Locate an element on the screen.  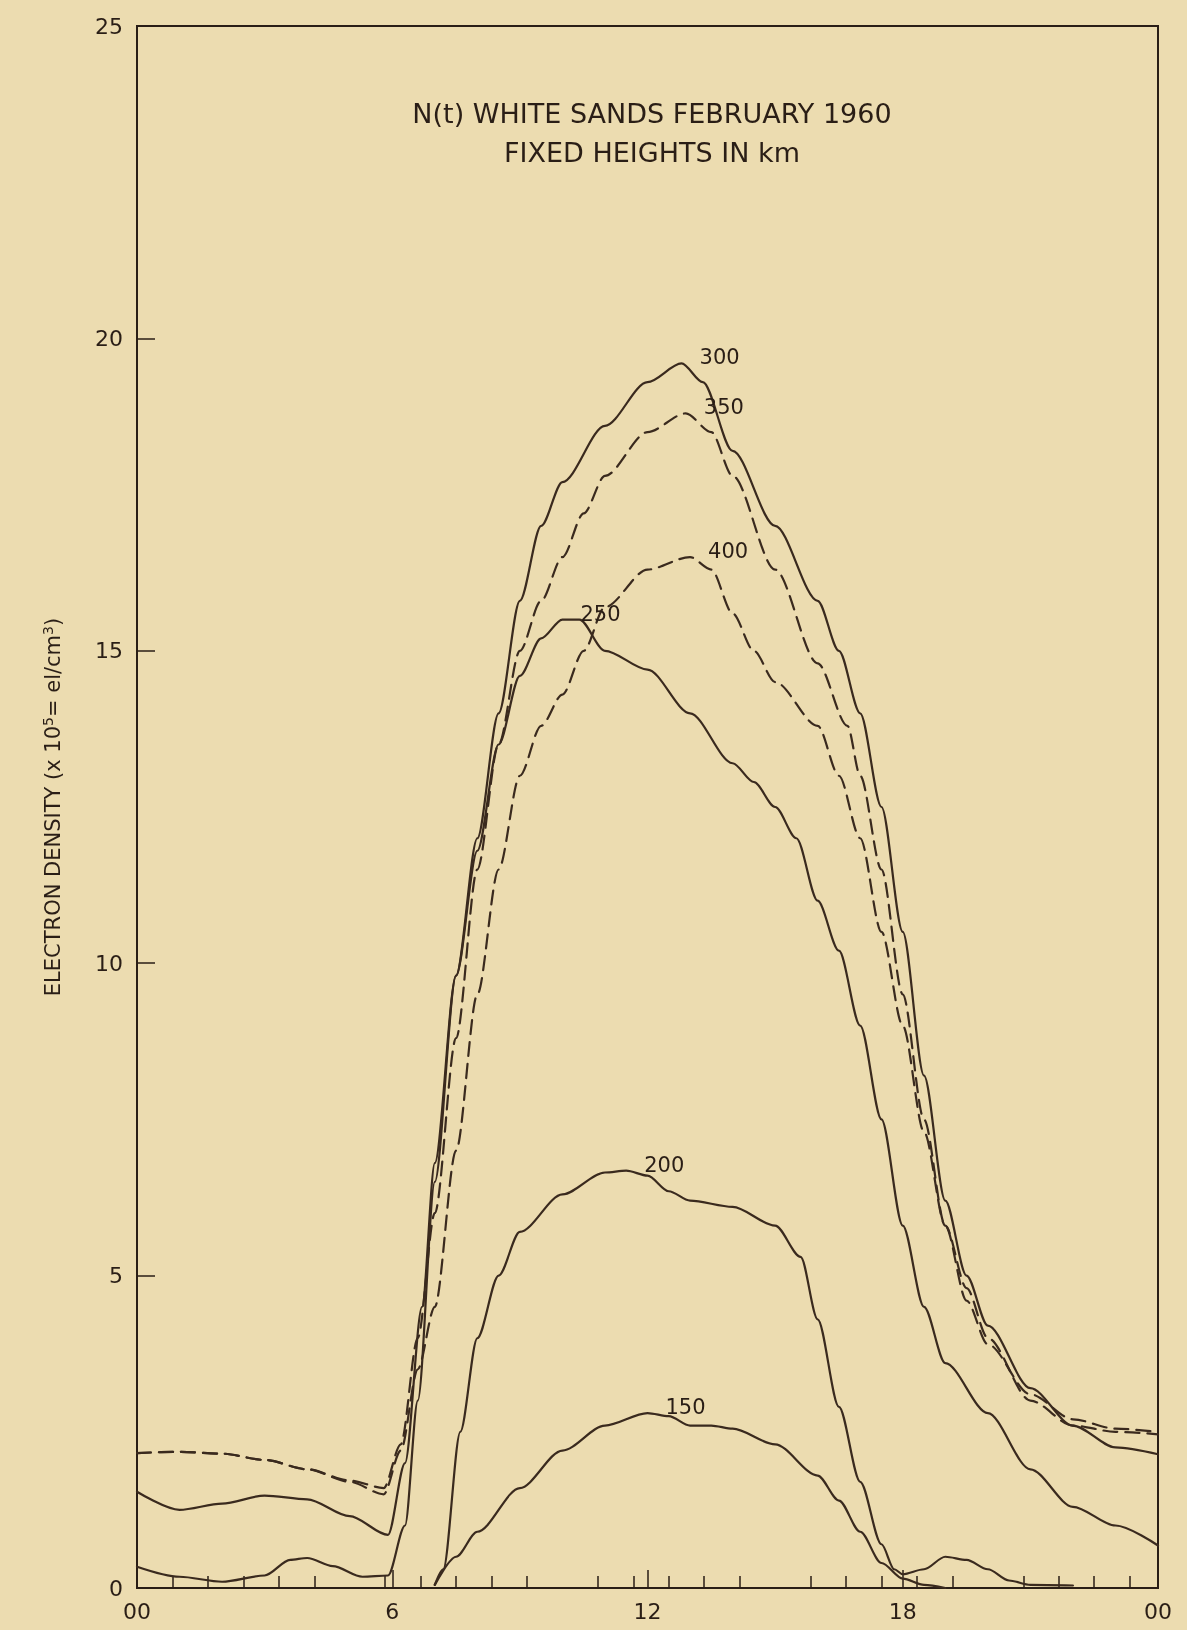
y-tick-label: 10 is located at coordinates (109, 963).